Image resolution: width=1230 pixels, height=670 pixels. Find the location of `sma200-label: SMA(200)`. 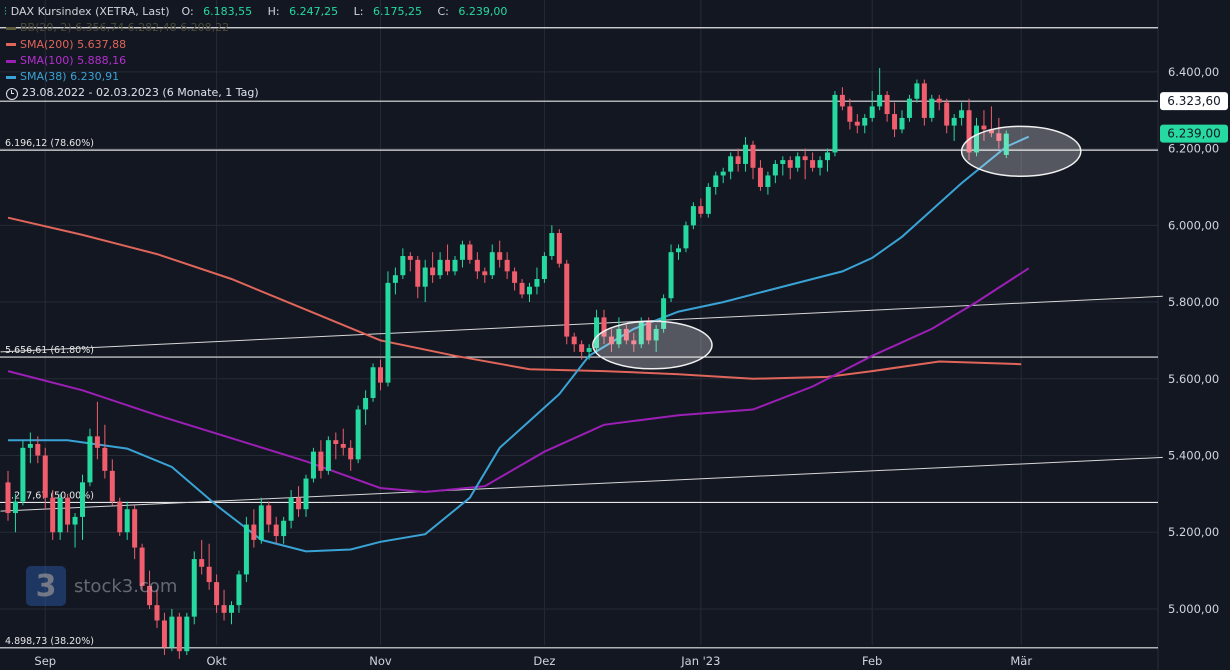

sma200-label: SMA(200) is located at coordinates (47, 44).